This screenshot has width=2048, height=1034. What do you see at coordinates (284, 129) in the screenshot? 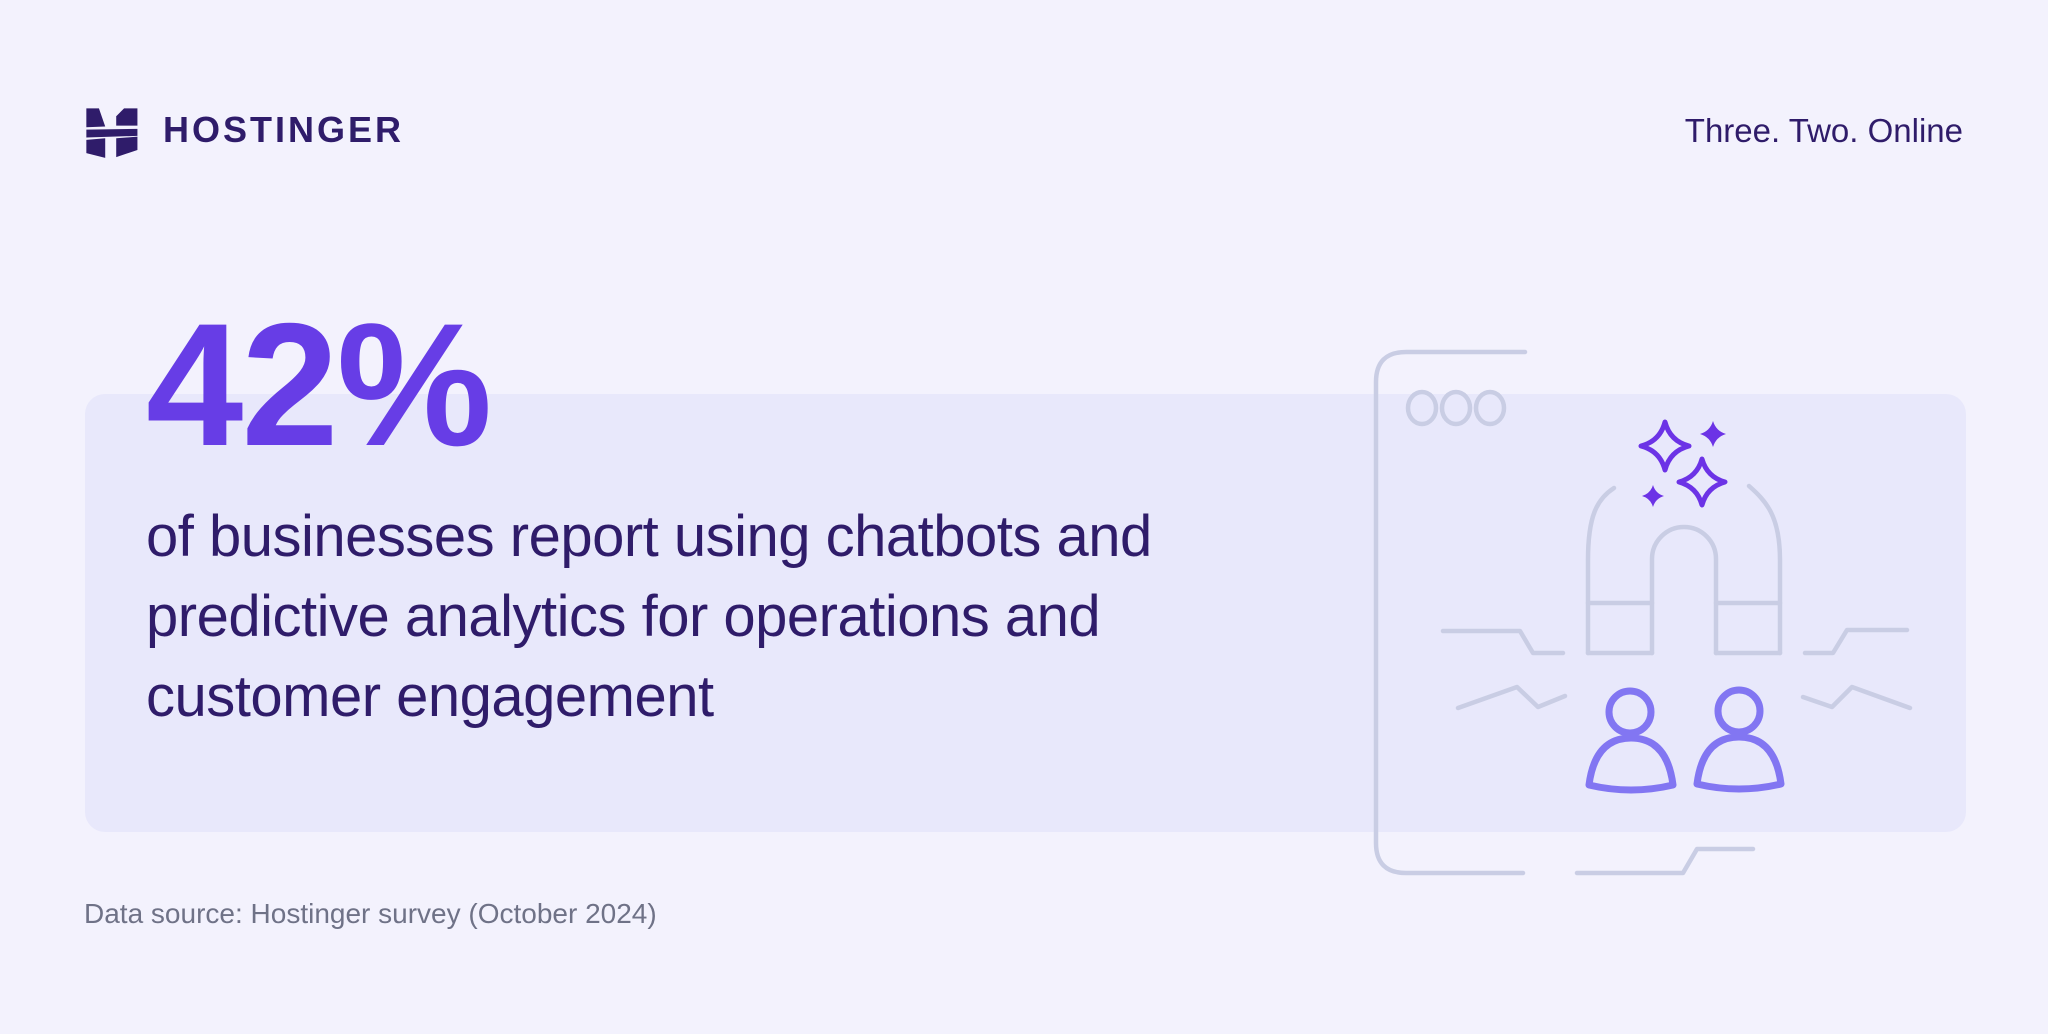
I see `brand-name: HOSTINGER` at bounding box center [284, 129].